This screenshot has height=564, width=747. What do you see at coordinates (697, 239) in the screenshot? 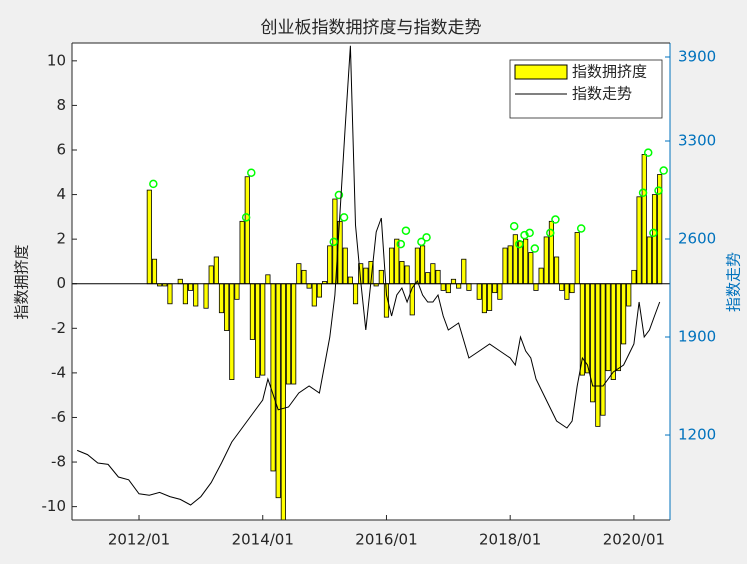
I see `y2-tick-label: 2600` at bounding box center [697, 239].